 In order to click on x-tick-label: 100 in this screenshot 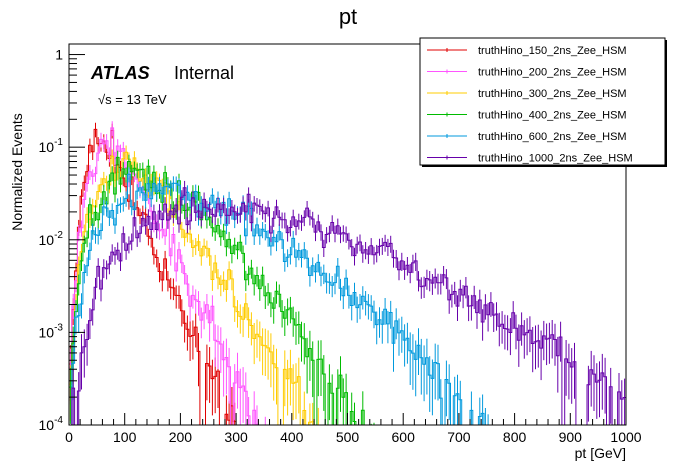, I will do `click(125, 437)`.